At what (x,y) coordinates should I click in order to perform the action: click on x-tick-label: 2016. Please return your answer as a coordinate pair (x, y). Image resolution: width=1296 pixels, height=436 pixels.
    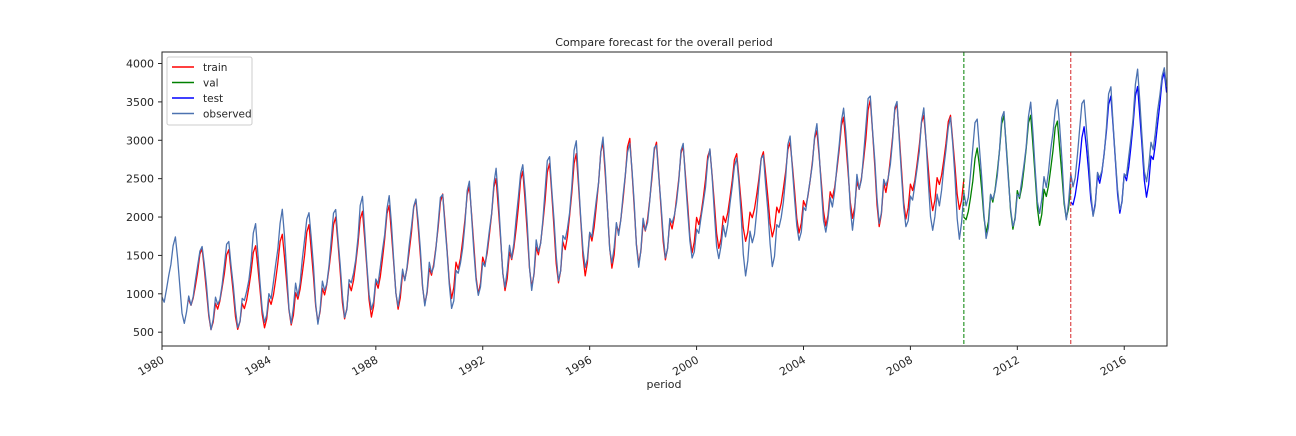
    Looking at the image, I should click on (1113, 365).